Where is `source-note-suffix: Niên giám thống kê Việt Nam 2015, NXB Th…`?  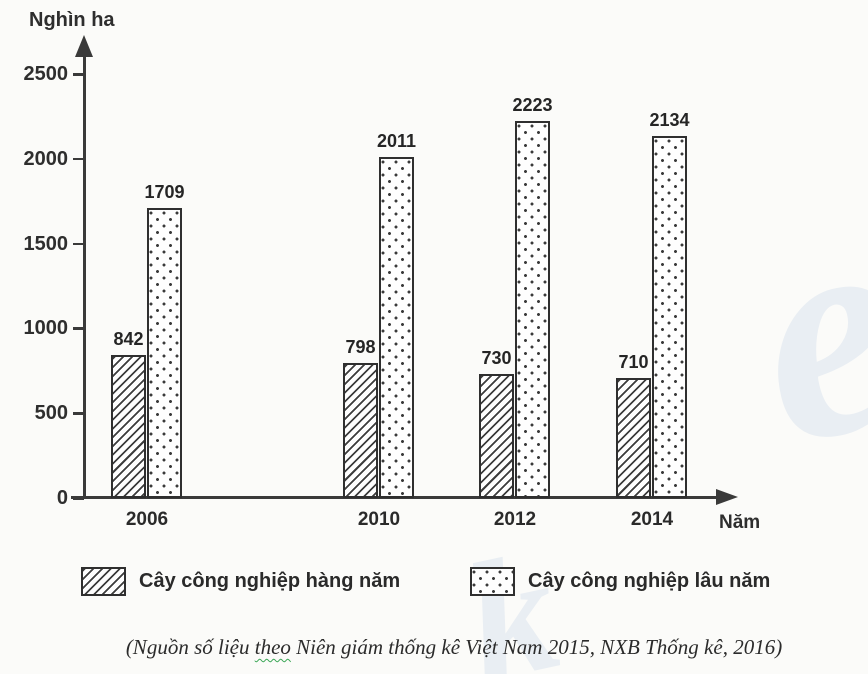
source-note-suffix: Niên giám thống kê Việt Nam 2015, NXB Th… is located at coordinates (536, 647).